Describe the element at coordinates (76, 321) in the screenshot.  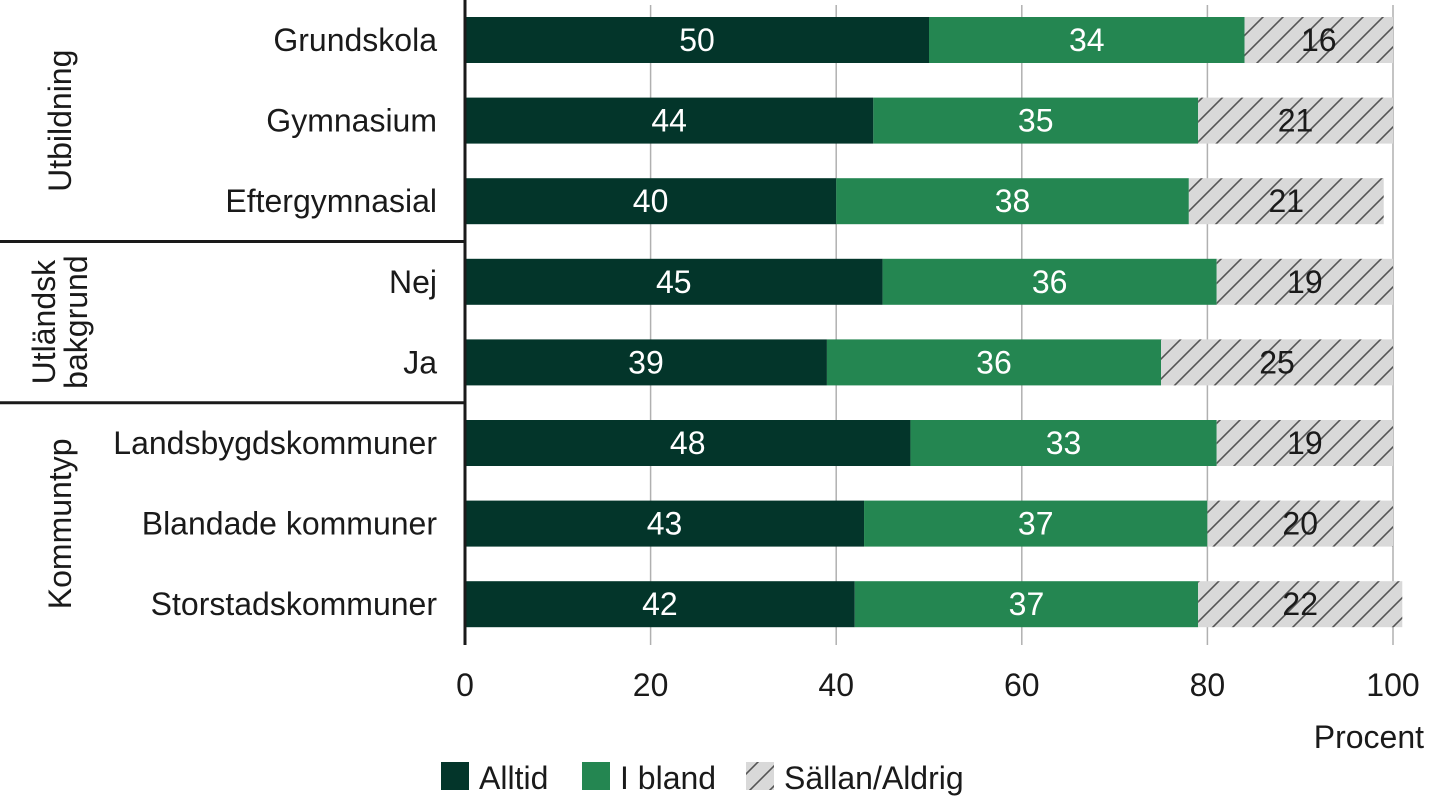
I see `group-label-utländsk-bakgrund-line-2: bakgrund` at that location.